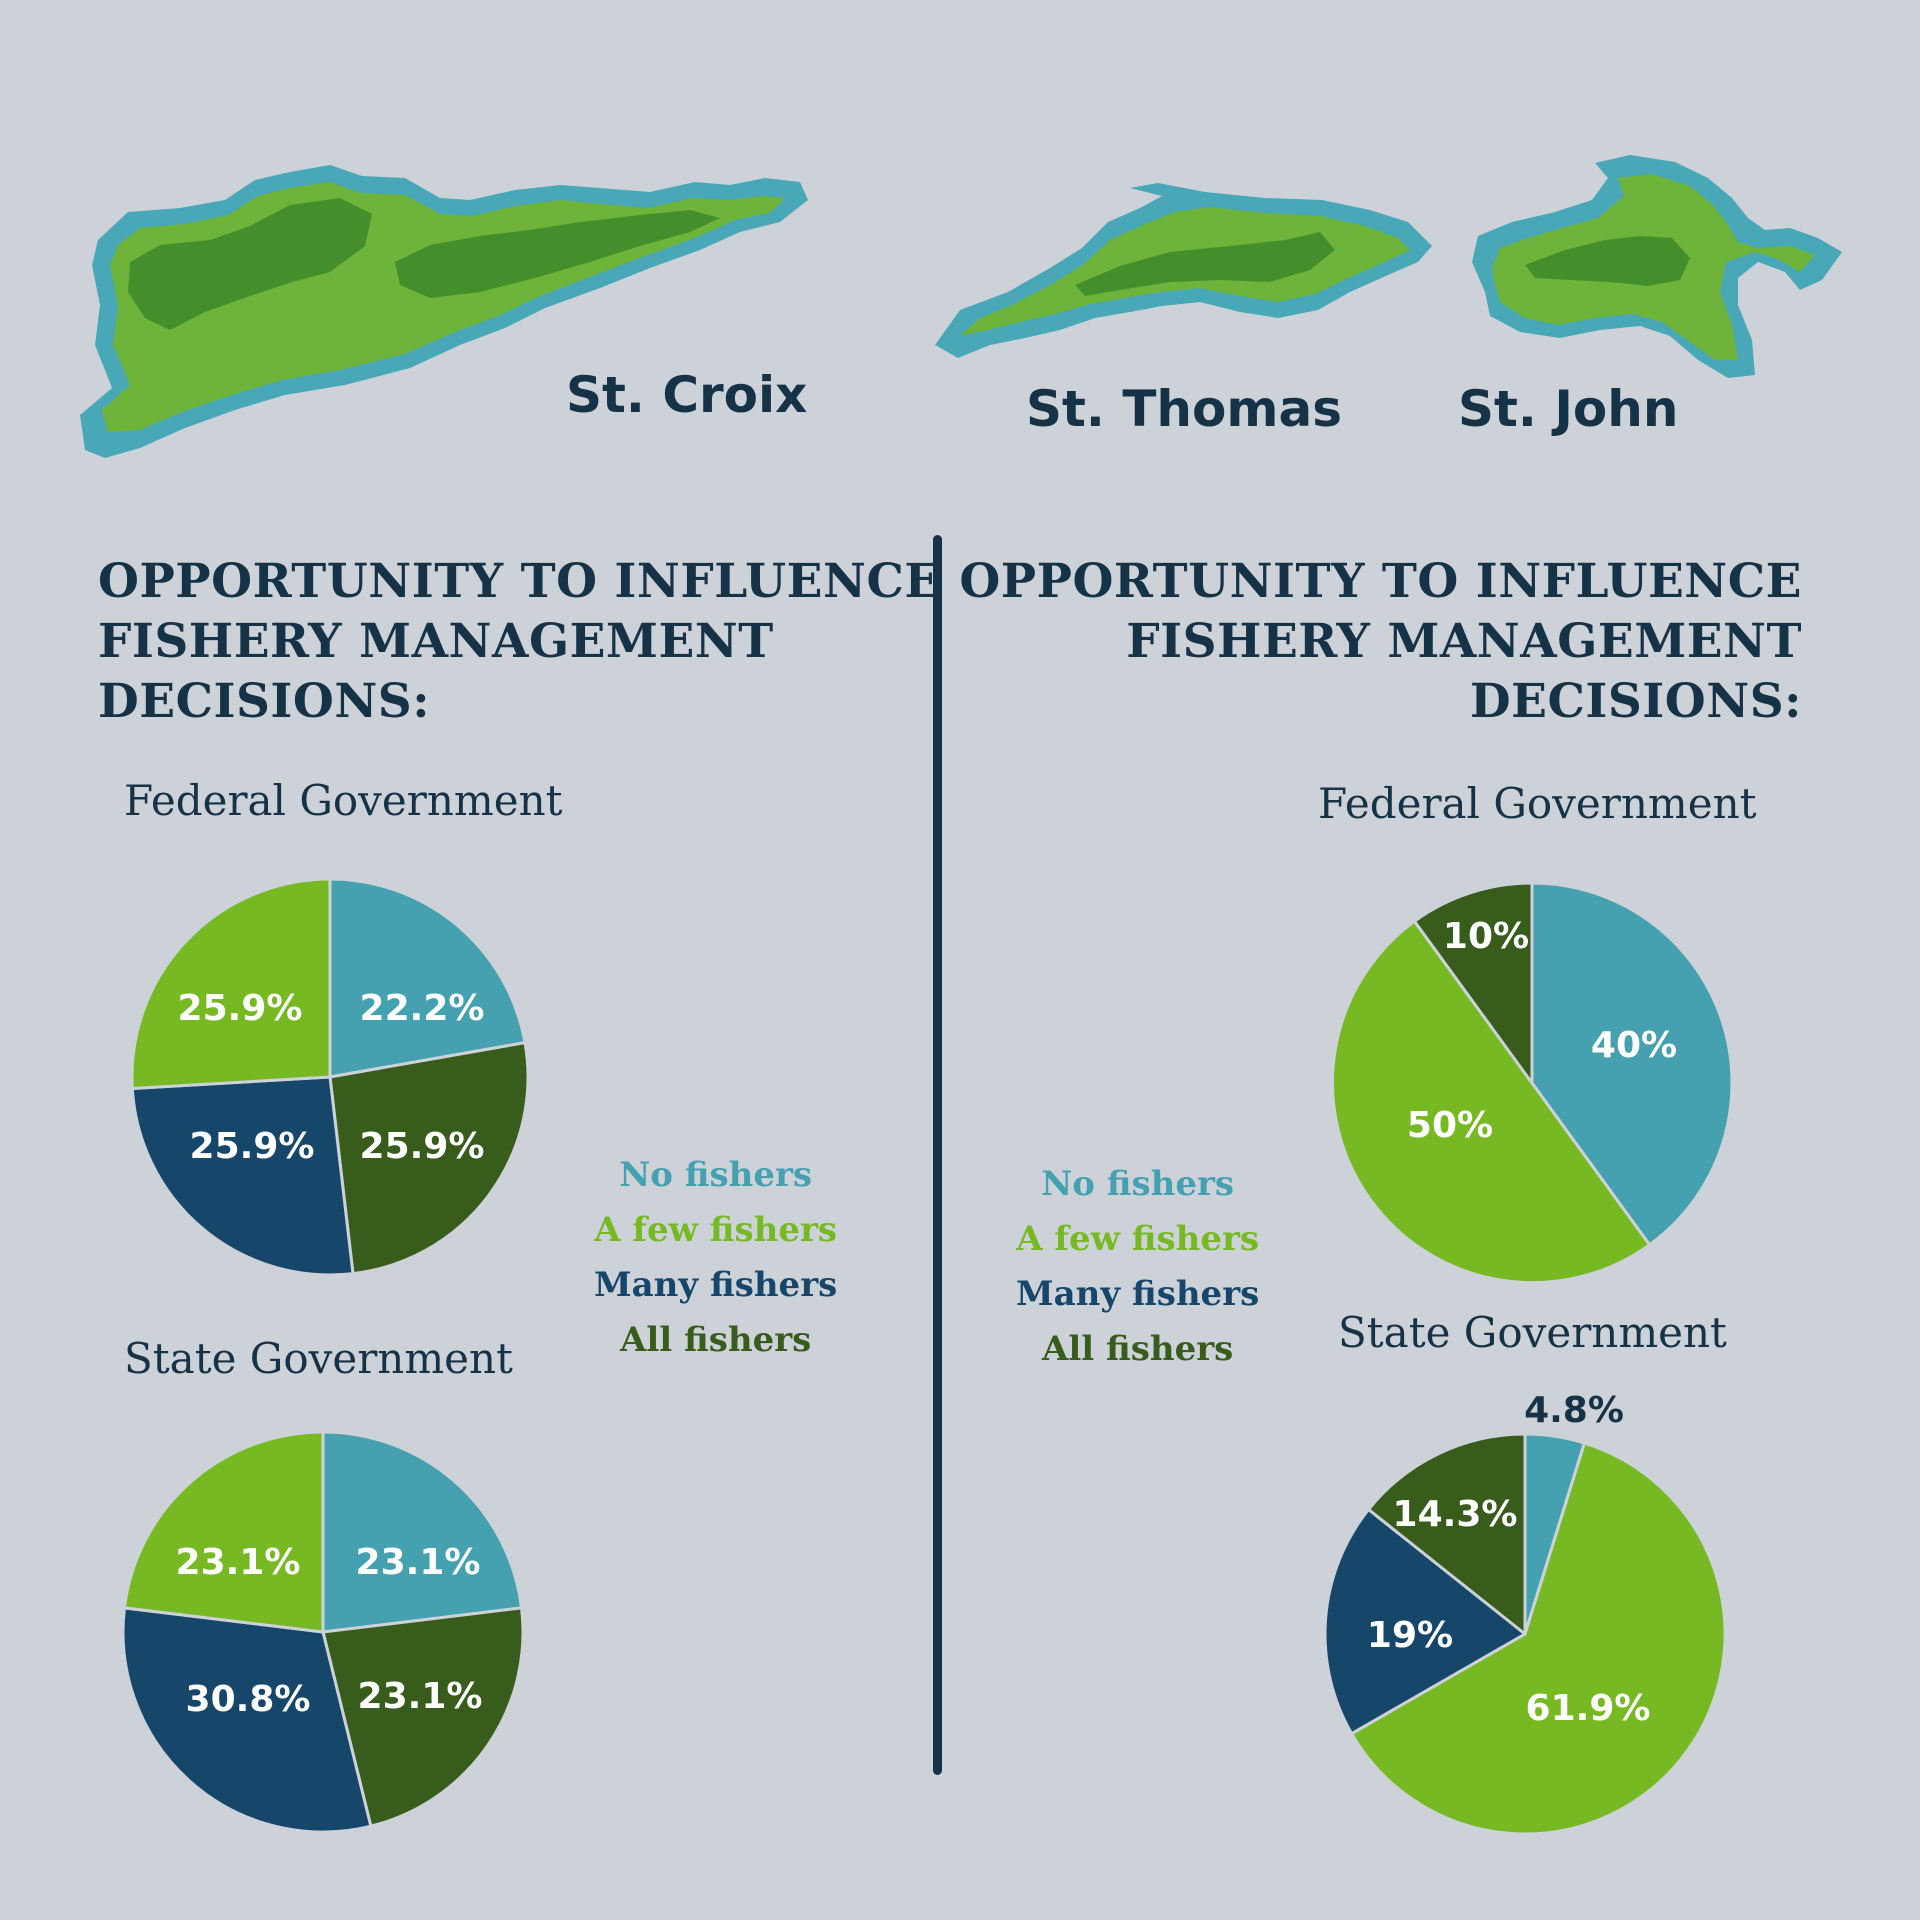 Image resolution: width=1920 pixels, height=1920 pixels. Describe the element at coordinates (436, 641) in the screenshot. I see `left-heading-line-2: FISHERY MANAGEMENT` at that location.